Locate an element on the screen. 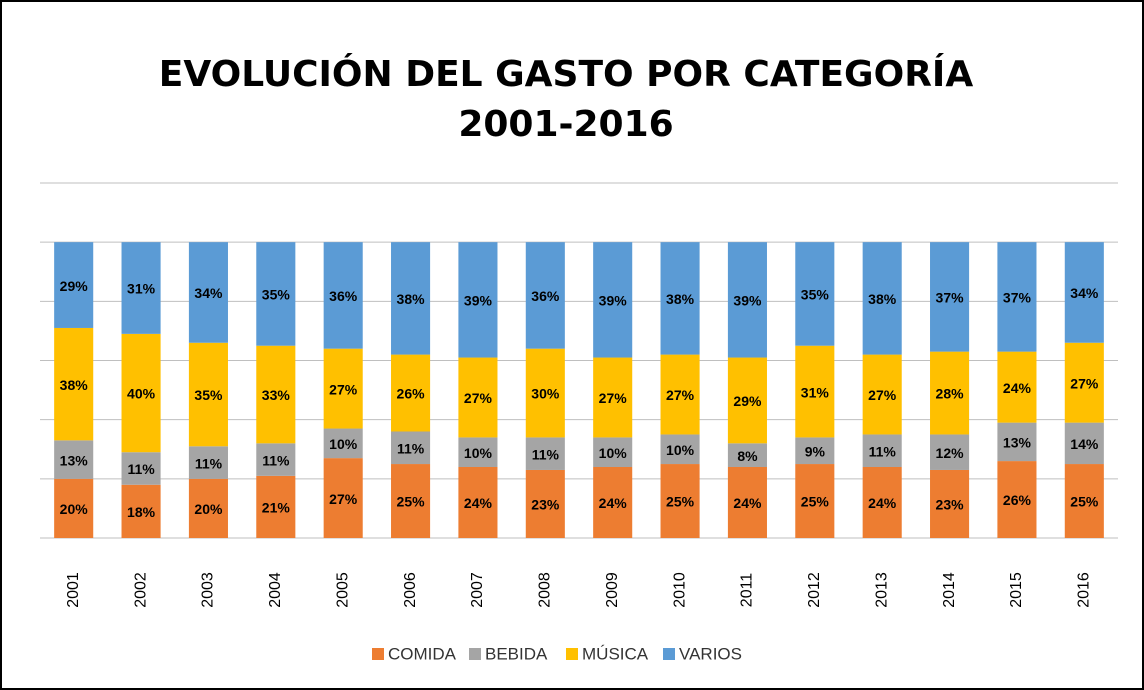 This screenshot has width=1144, height=690. x-tick-label: 2011 is located at coordinates (747, 590).